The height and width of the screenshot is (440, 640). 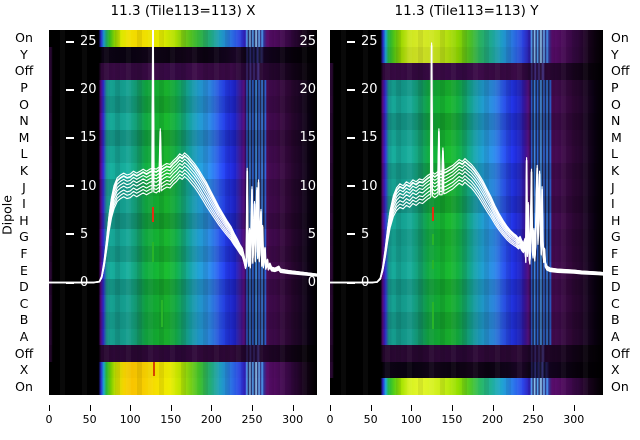 What do you see at coordinates (616, 237) in the screenshot?
I see `dipole-label-right-g-12: G` at bounding box center [616, 237].